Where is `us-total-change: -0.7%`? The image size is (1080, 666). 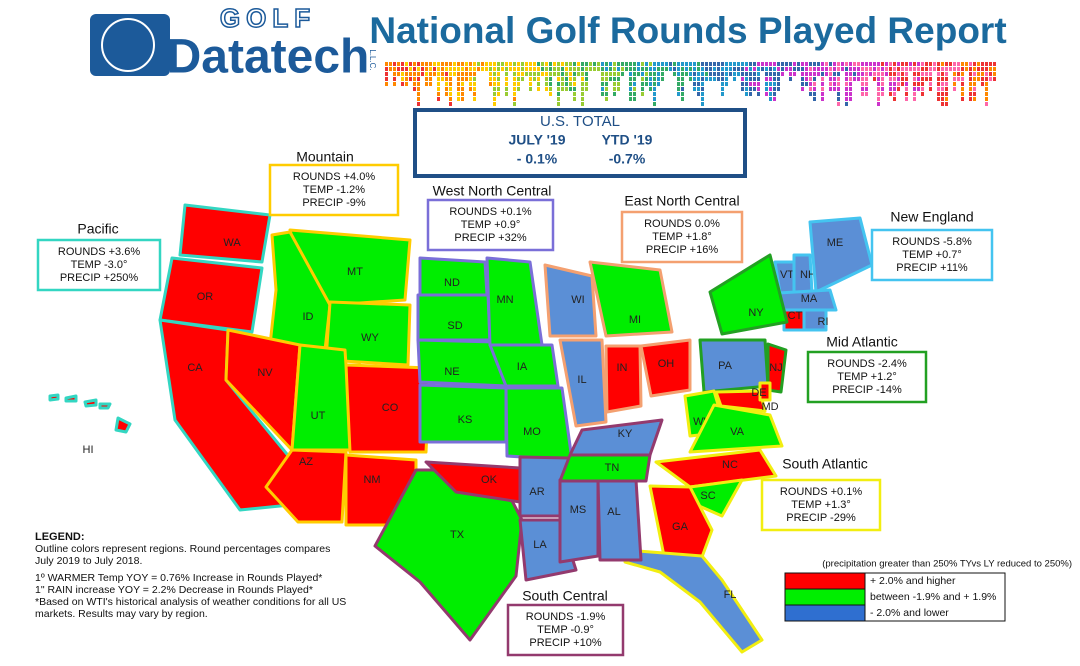 us-total-change: -0.7% is located at coordinates (627, 159).